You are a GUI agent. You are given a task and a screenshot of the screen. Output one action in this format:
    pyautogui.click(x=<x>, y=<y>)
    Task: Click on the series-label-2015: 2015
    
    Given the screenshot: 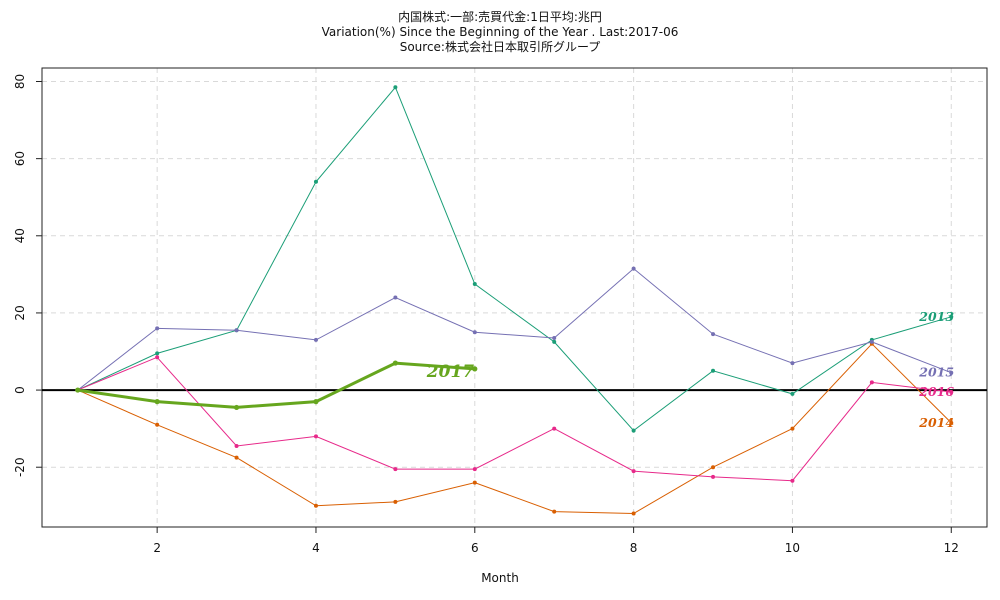 What is the action you would take?
    pyautogui.click(x=936, y=372)
    